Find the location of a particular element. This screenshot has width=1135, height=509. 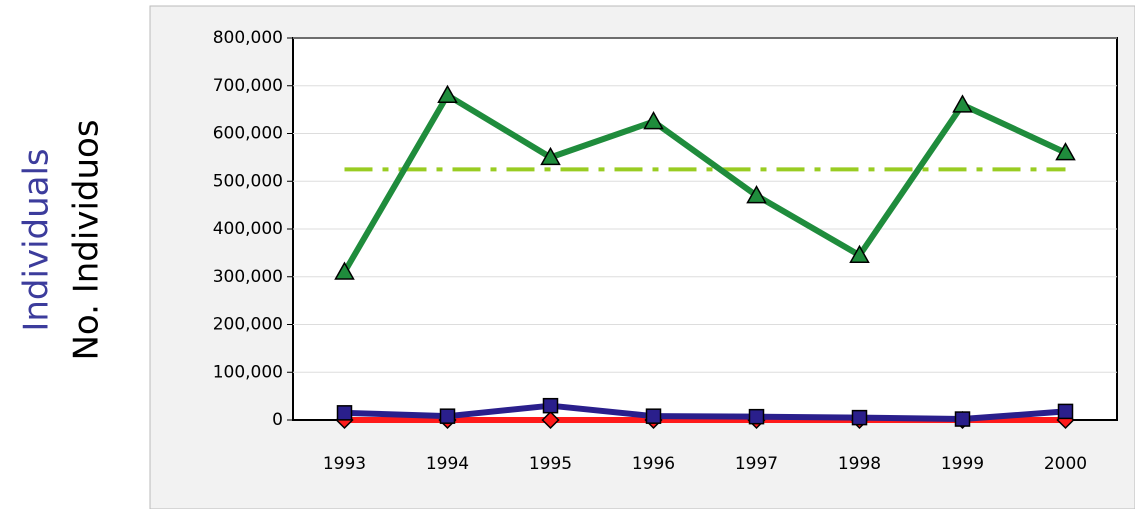

y-tick-label: 600,000 is located at coordinates (248, 134).